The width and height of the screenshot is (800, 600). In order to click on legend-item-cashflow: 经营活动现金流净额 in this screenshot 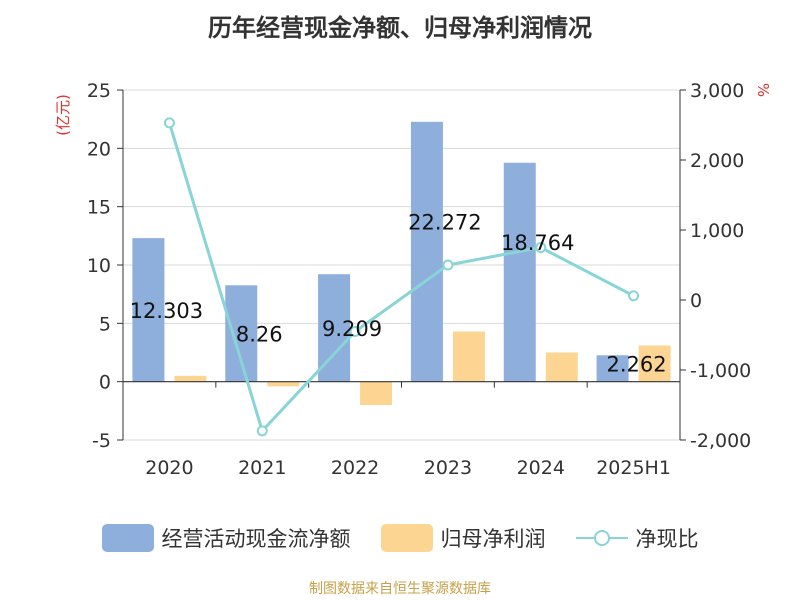, I will do `click(226, 538)`.